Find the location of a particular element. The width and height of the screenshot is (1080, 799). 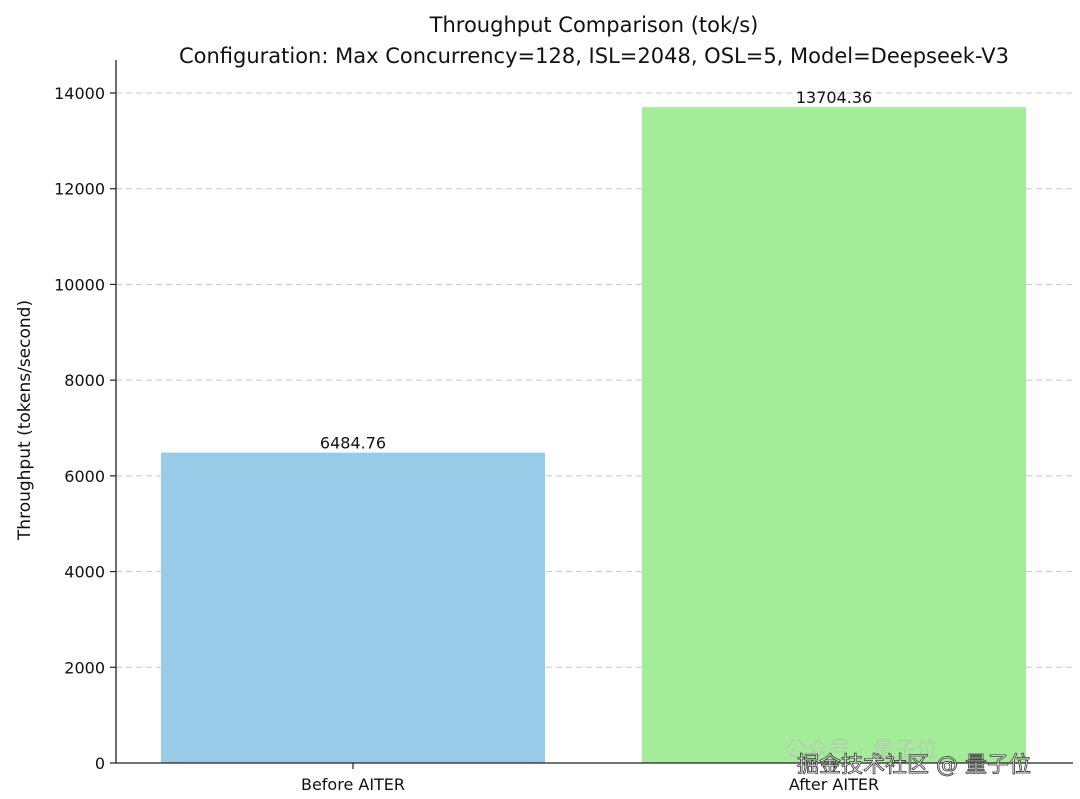

y-tick-label: 10000 is located at coordinates (79, 284).